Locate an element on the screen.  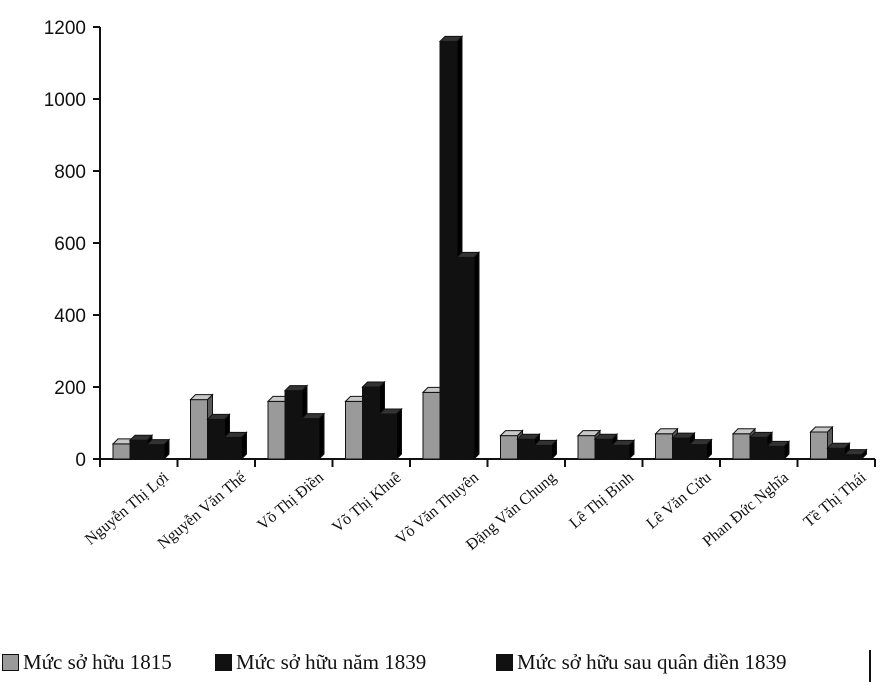
legend-label-1815: Mức sở hữu 1815 is located at coordinates (97, 662).